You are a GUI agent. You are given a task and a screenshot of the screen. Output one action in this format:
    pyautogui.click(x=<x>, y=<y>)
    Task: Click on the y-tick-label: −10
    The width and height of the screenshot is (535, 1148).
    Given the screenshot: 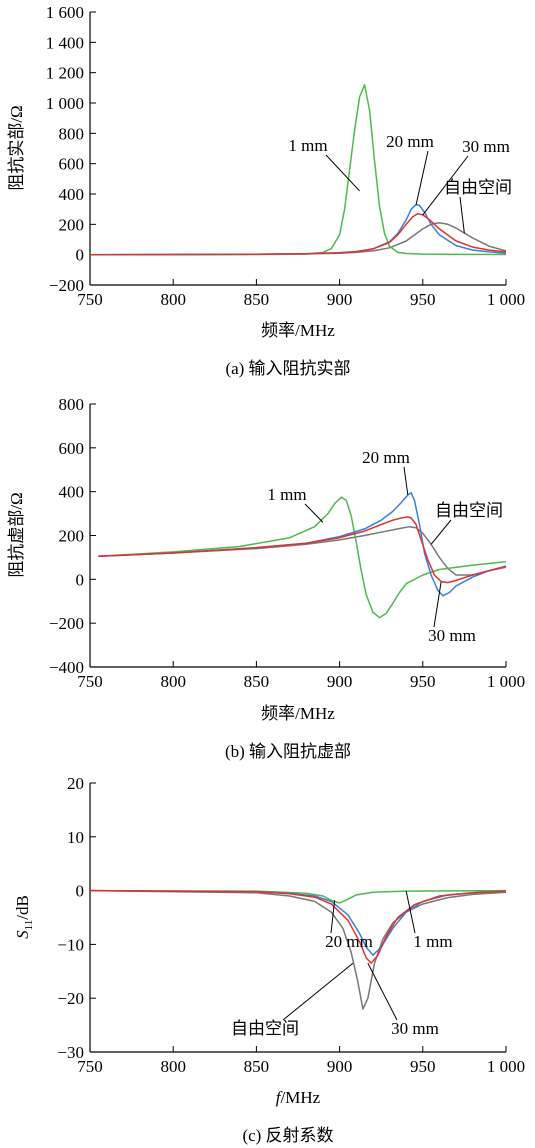 What is the action you would take?
    pyautogui.click(x=70, y=944)
    